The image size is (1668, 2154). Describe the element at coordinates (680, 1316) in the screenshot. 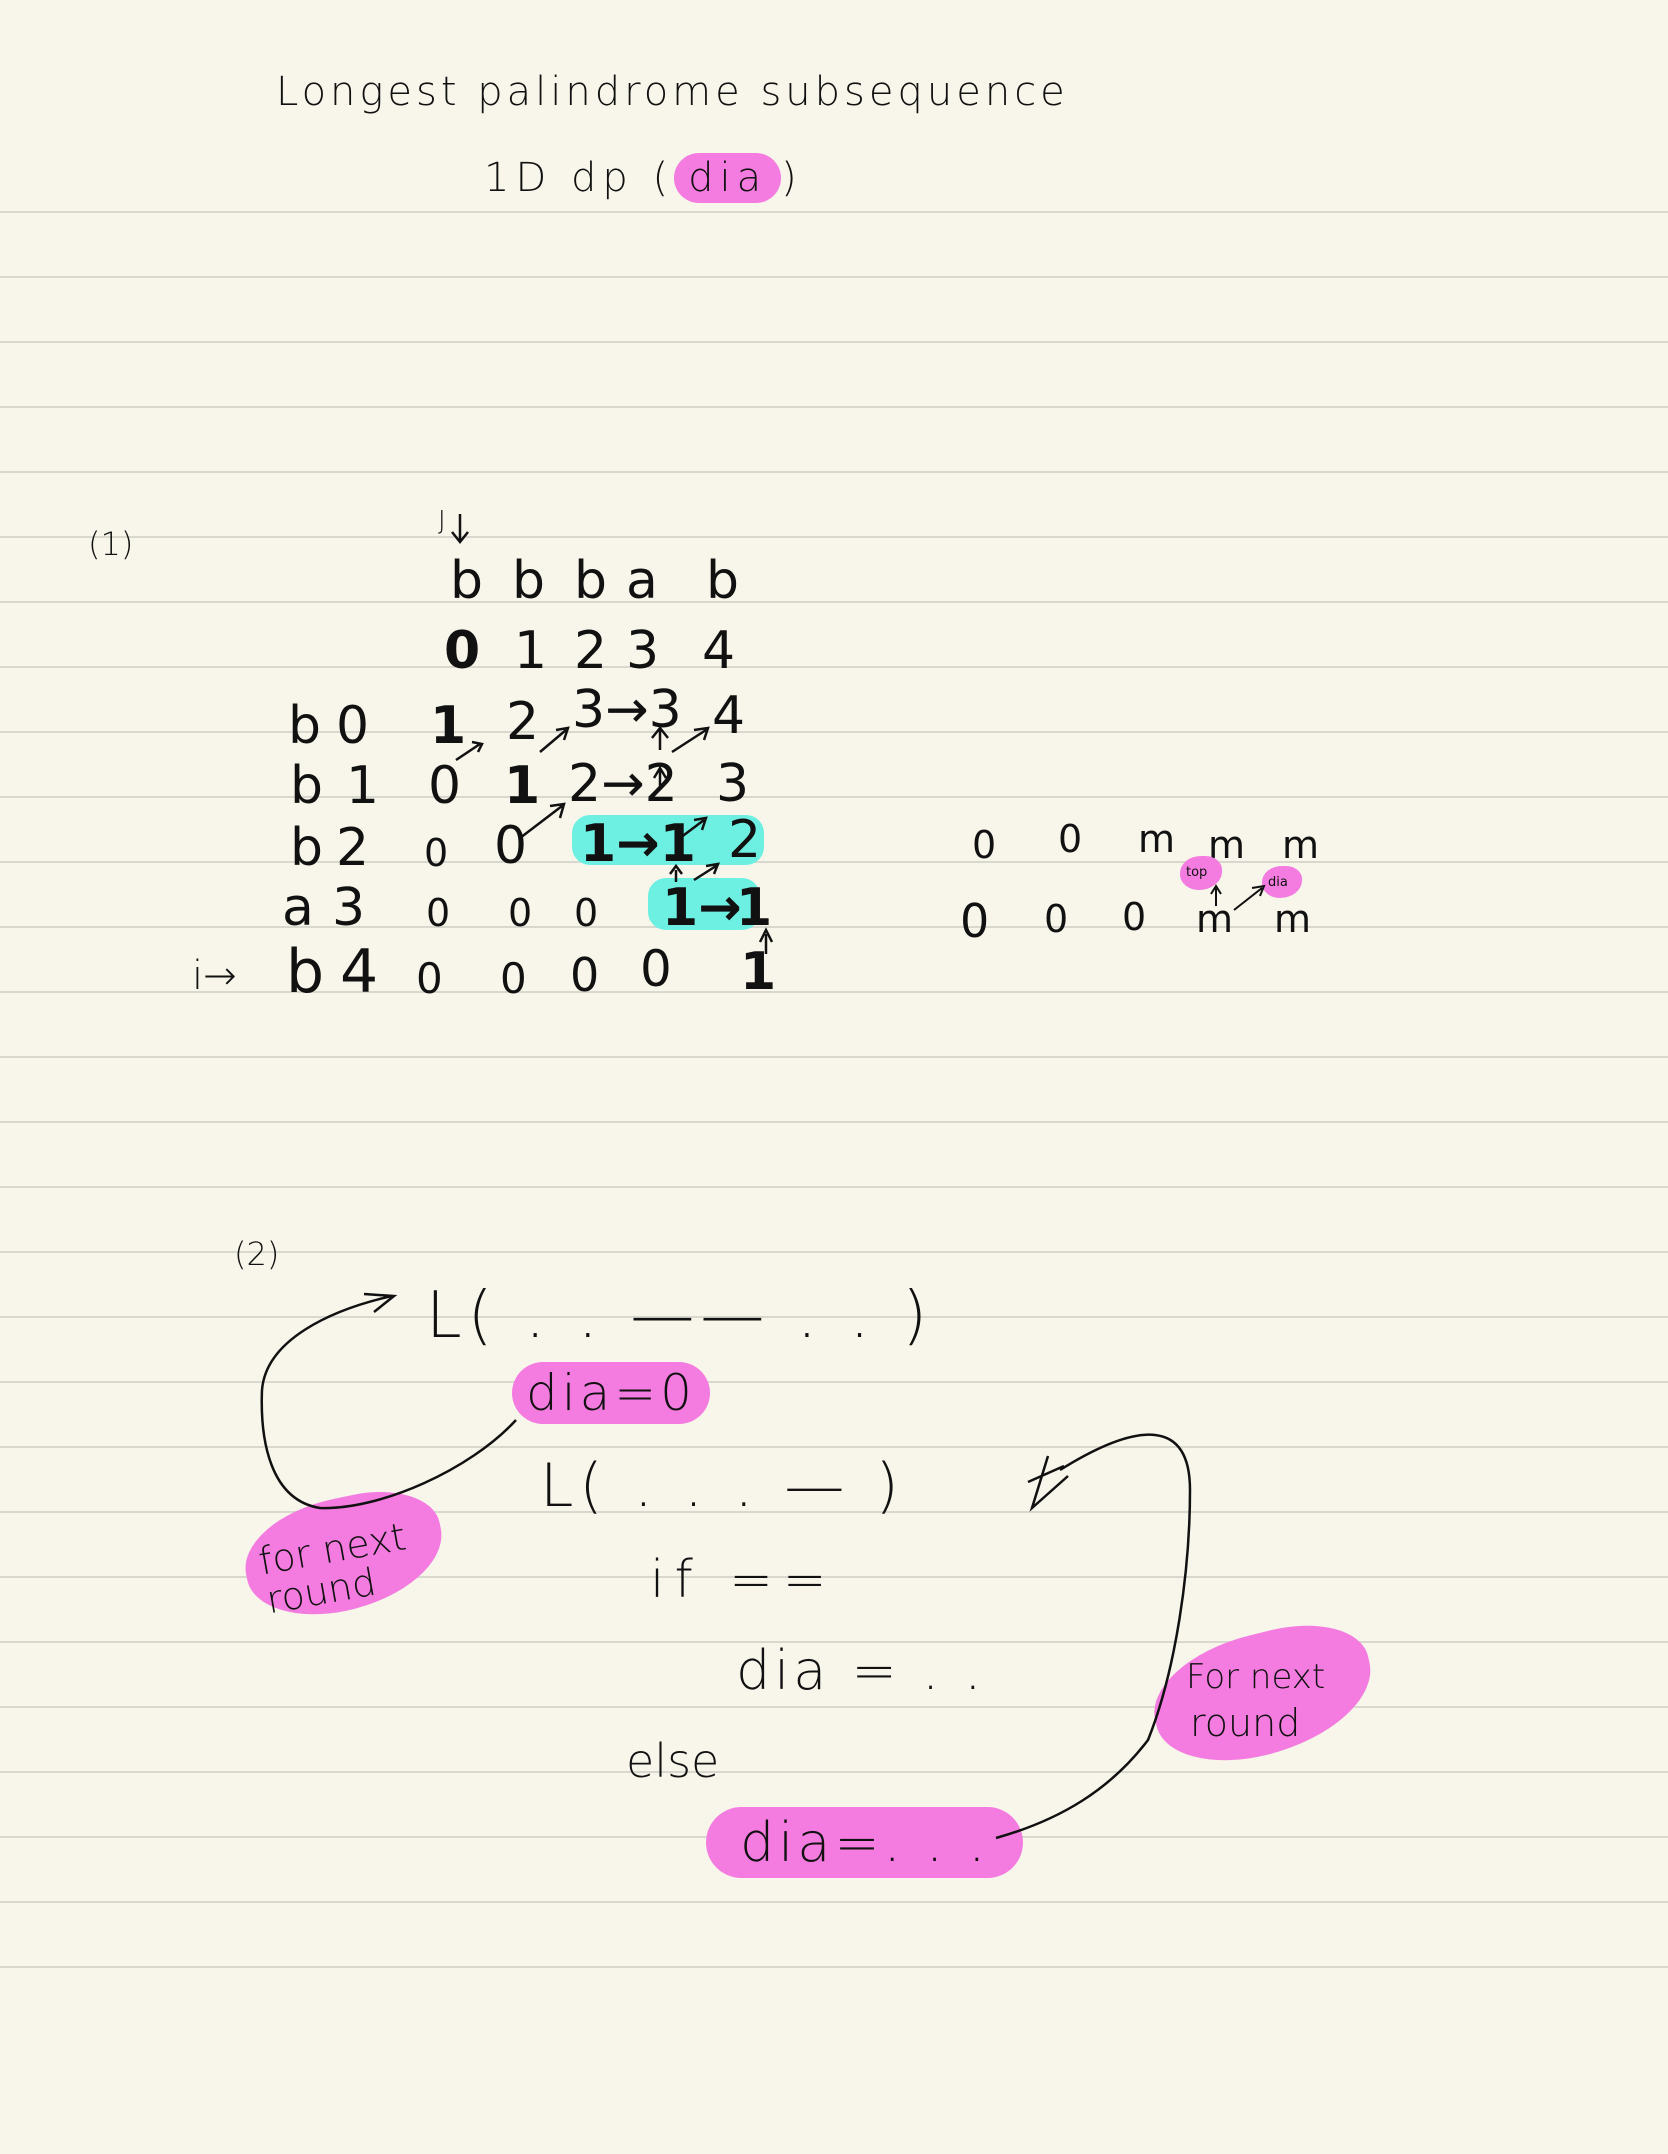

I see `outer-loop: L( . . —— . . )` at that location.